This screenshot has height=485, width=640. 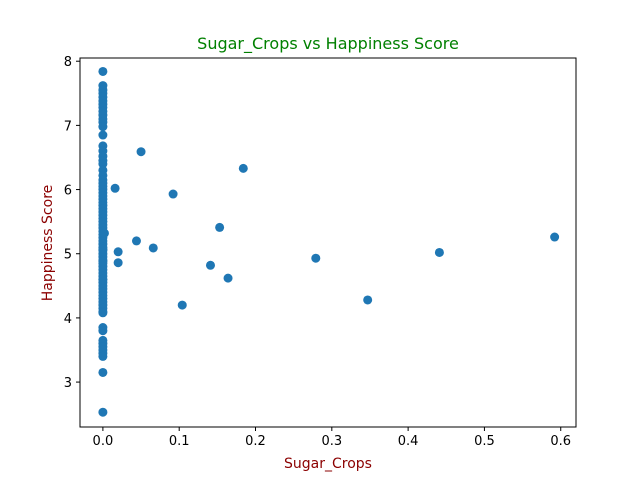 I want to click on y-tick-label: 7, so click(x=68, y=126).